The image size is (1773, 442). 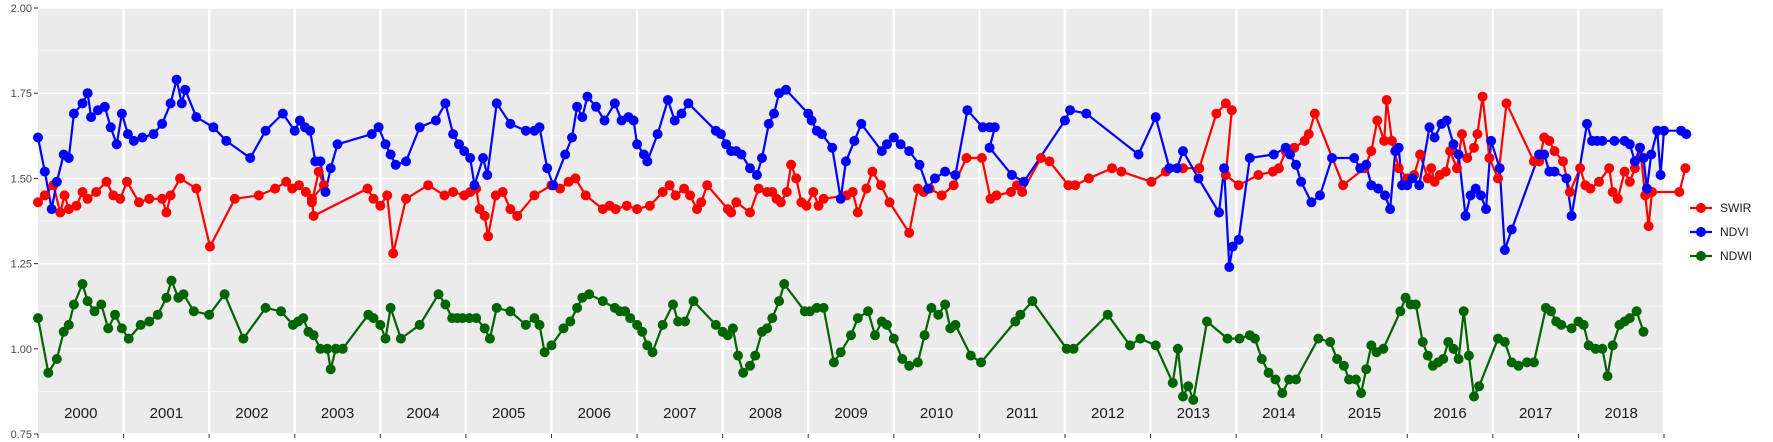 I want to click on year-label: 2016, so click(x=1449, y=413).